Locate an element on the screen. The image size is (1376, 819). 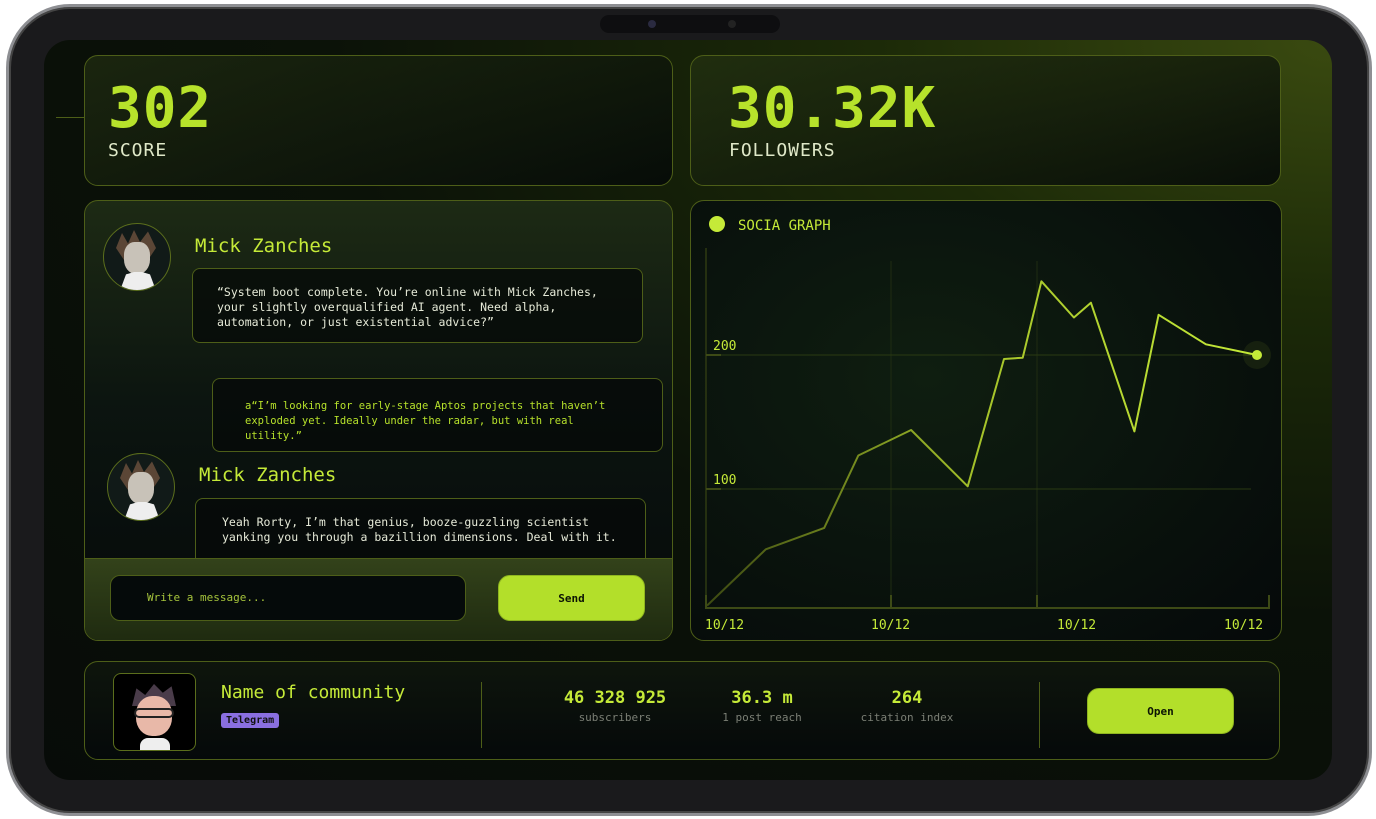
chart-title: SOCIA GRAPH is located at coordinates (784, 226).